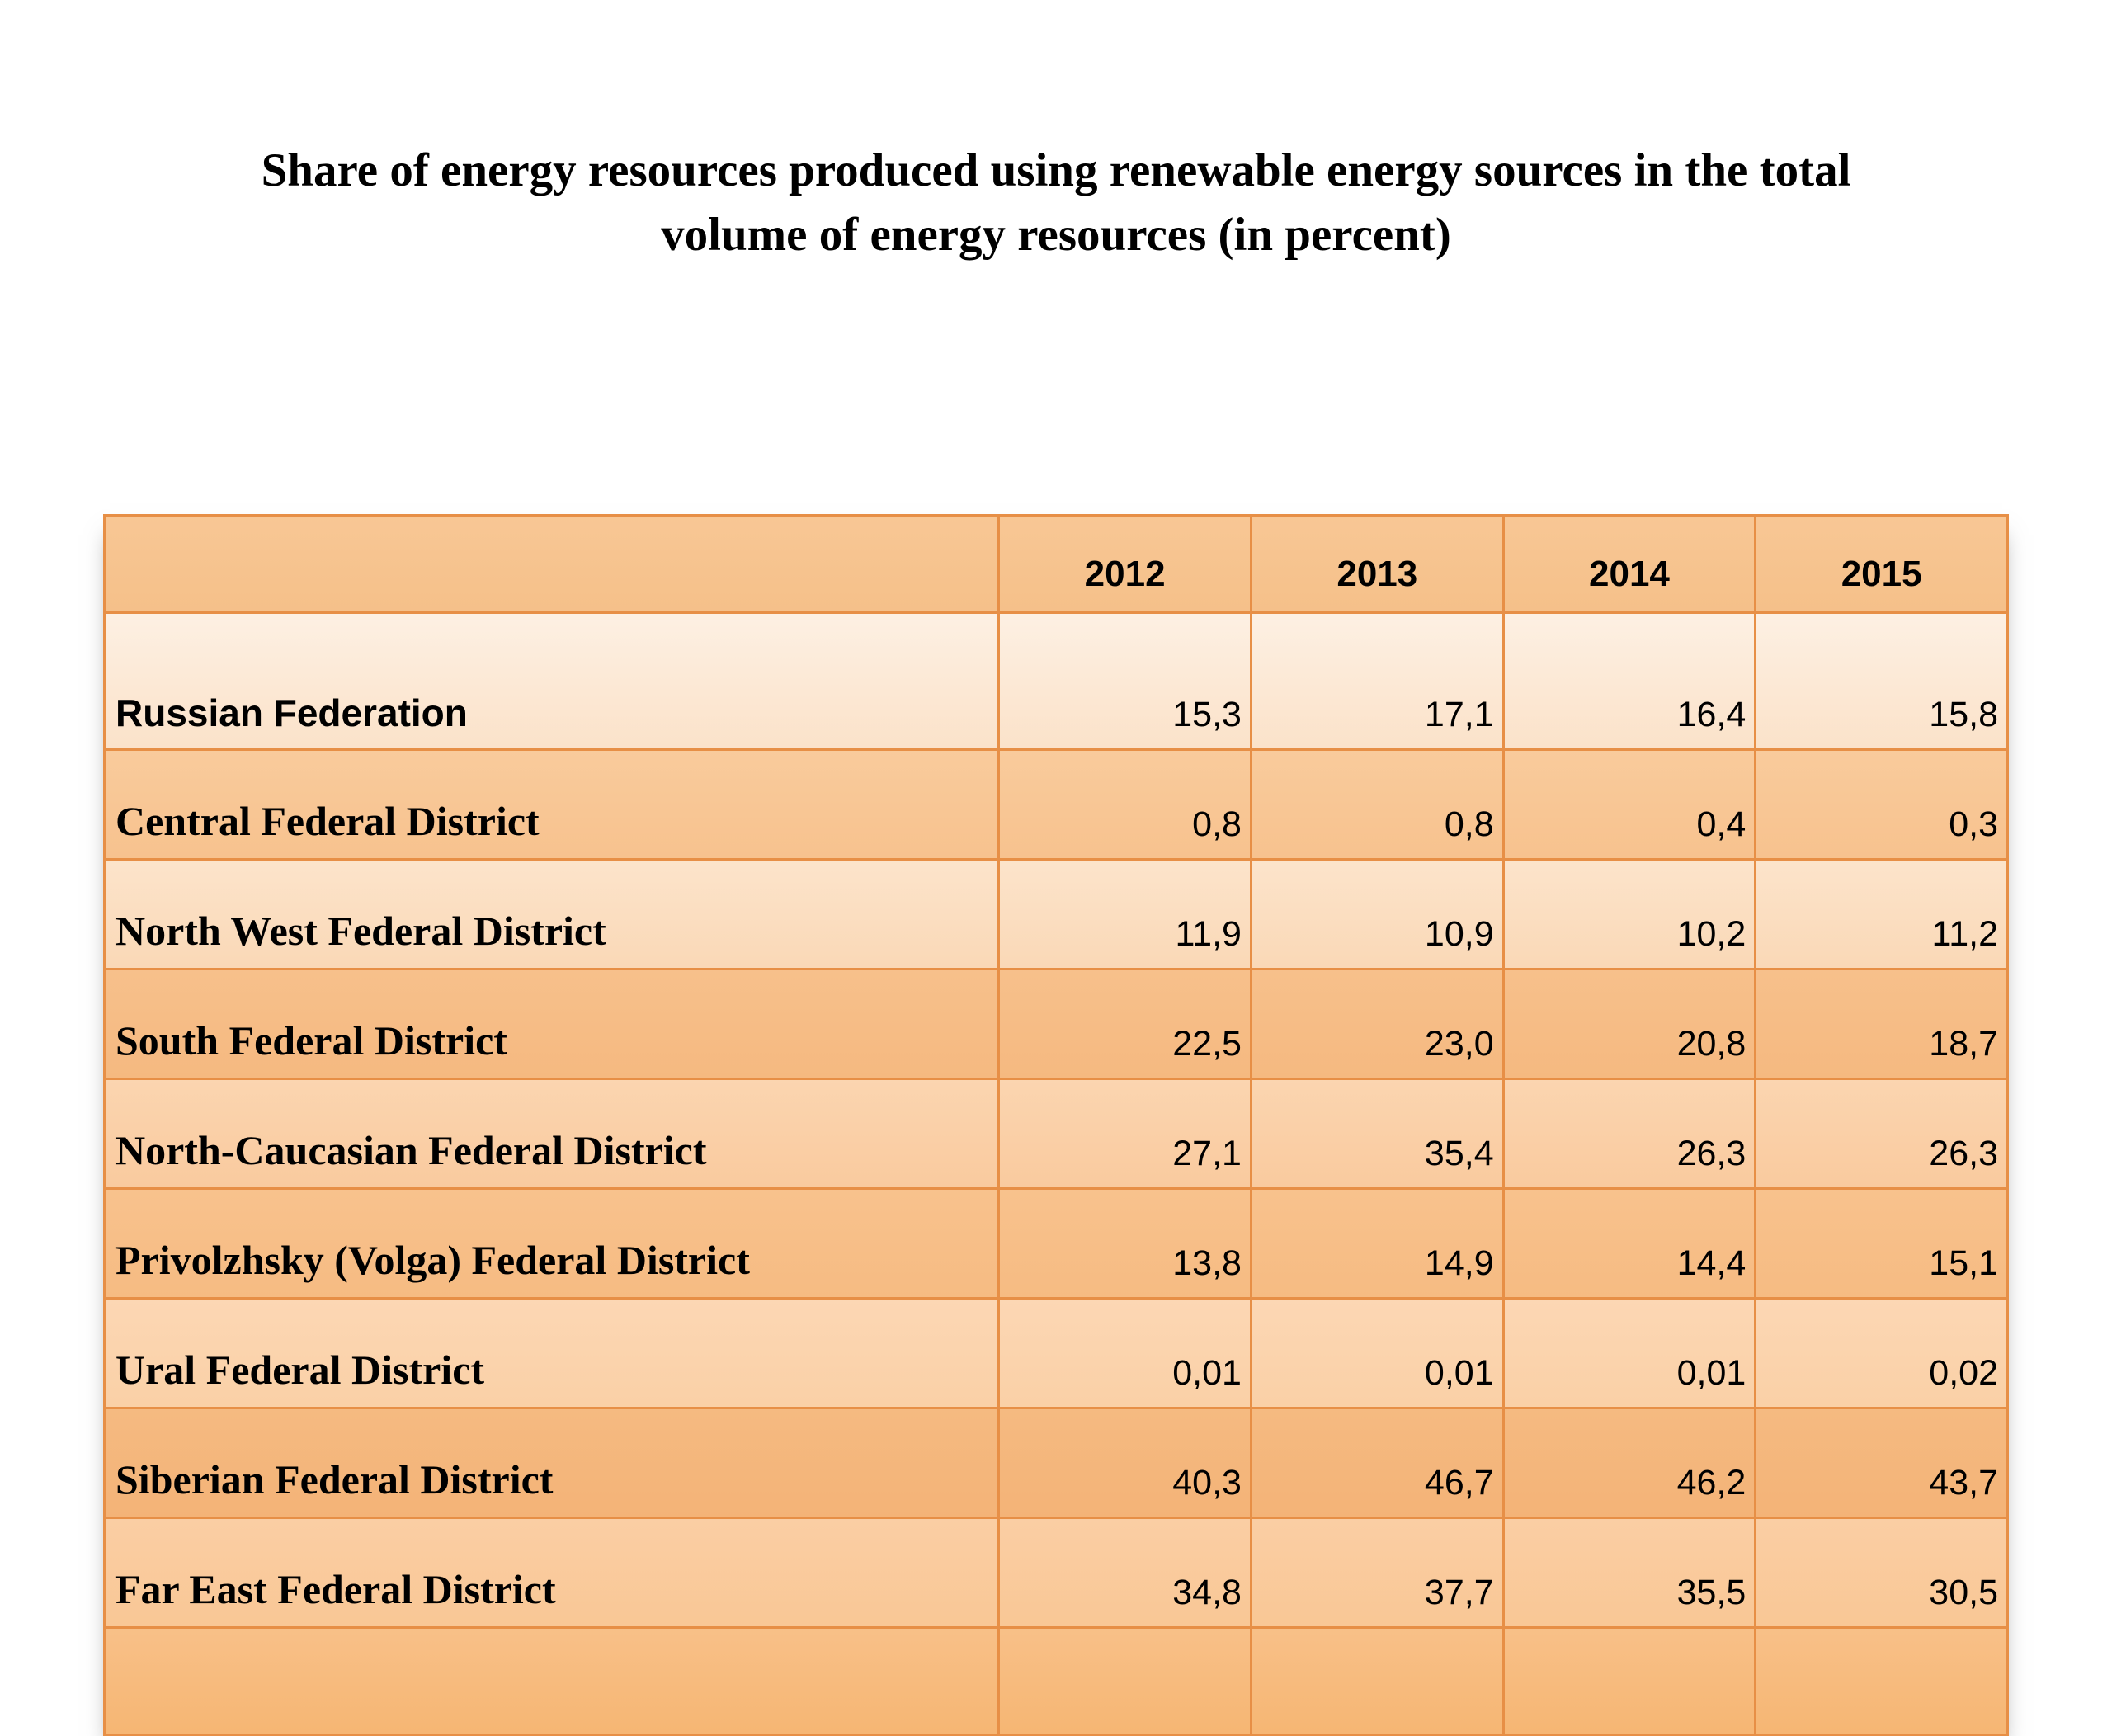 The width and height of the screenshot is (2112, 1736). I want to click on corner-cell, so click(551, 564).